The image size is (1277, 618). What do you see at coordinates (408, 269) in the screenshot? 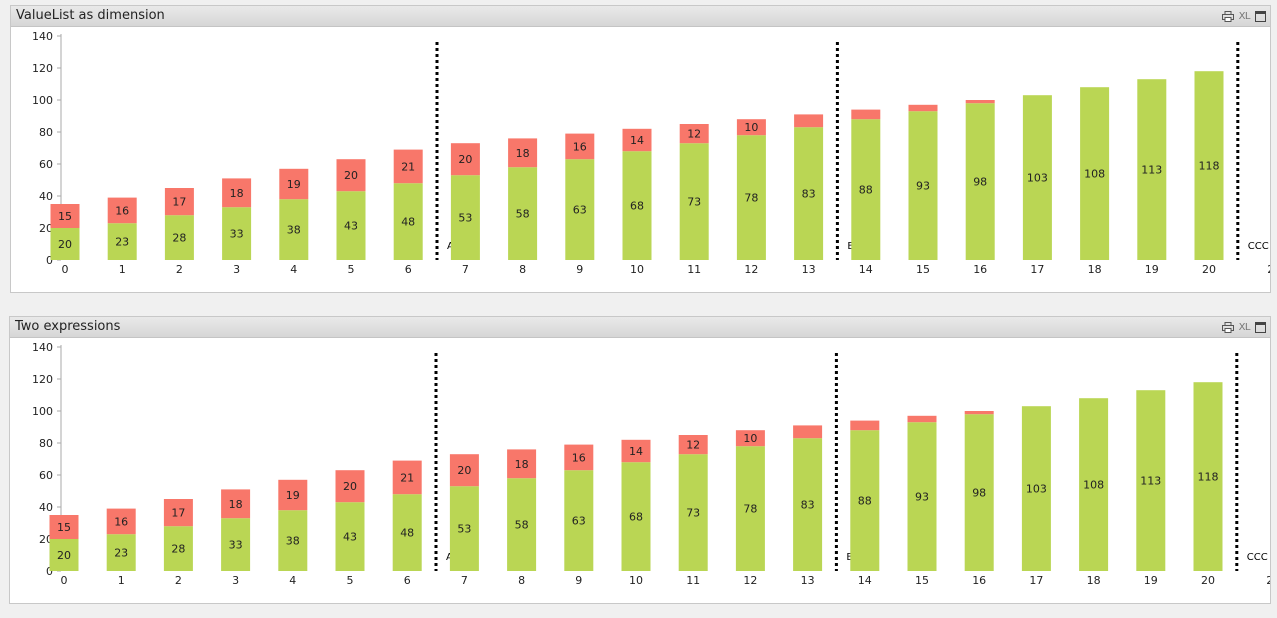
I see `x-tick-label: 6` at bounding box center [408, 269].